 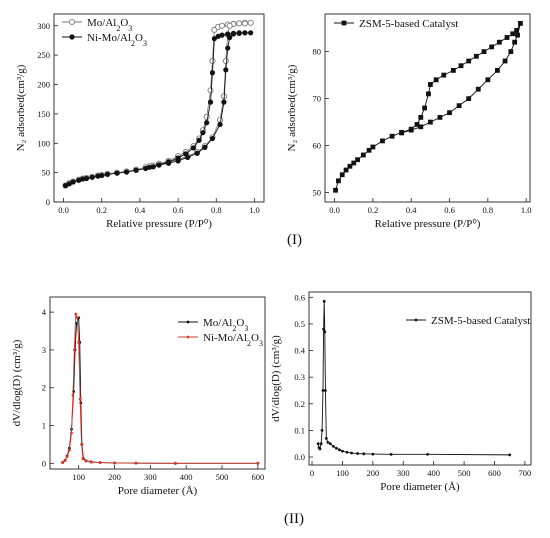 I want to click on y-tick-label: 80, so click(x=317, y=52).